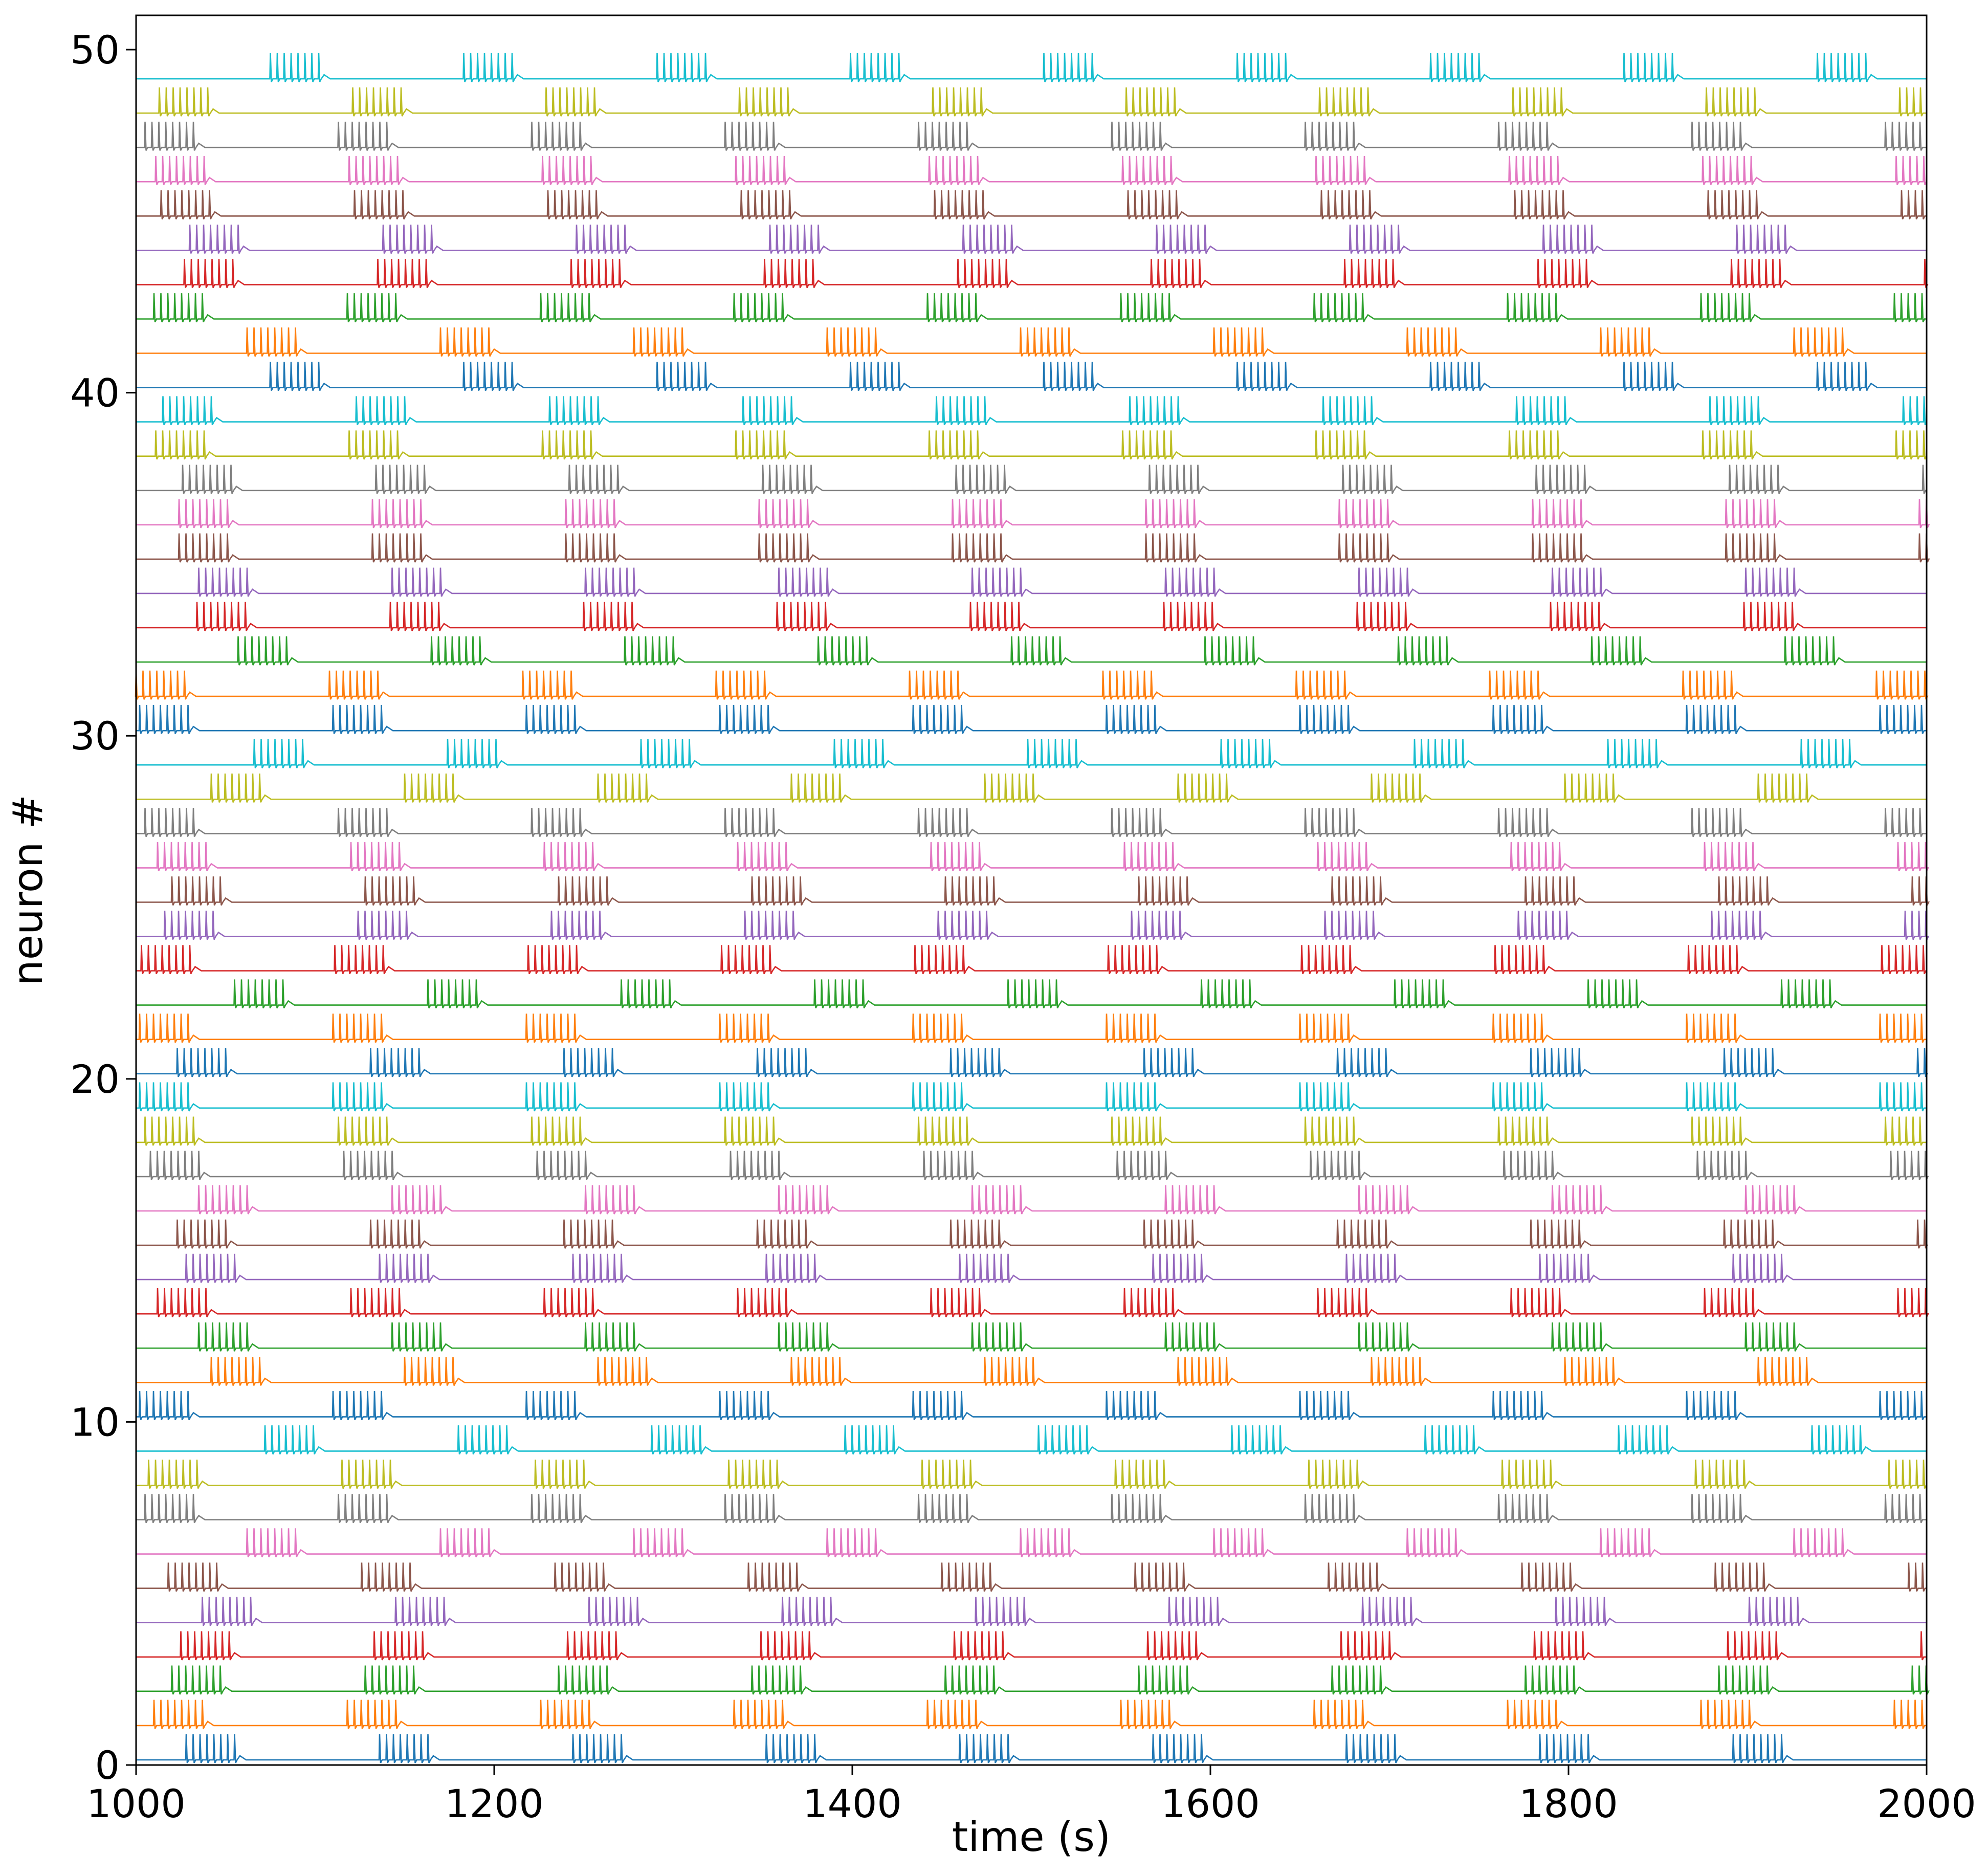 This screenshot has height=1875, width=1988. What do you see at coordinates (1568, 1803) in the screenshot?
I see `x-tick-label: 1800` at bounding box center [1568, 1803].